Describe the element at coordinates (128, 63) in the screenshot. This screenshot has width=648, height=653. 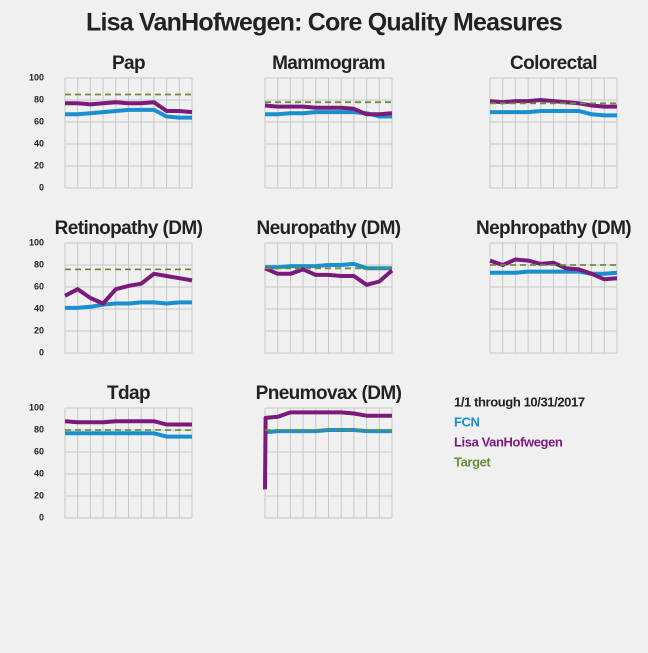
I see `panel-title: Pap` at that location.